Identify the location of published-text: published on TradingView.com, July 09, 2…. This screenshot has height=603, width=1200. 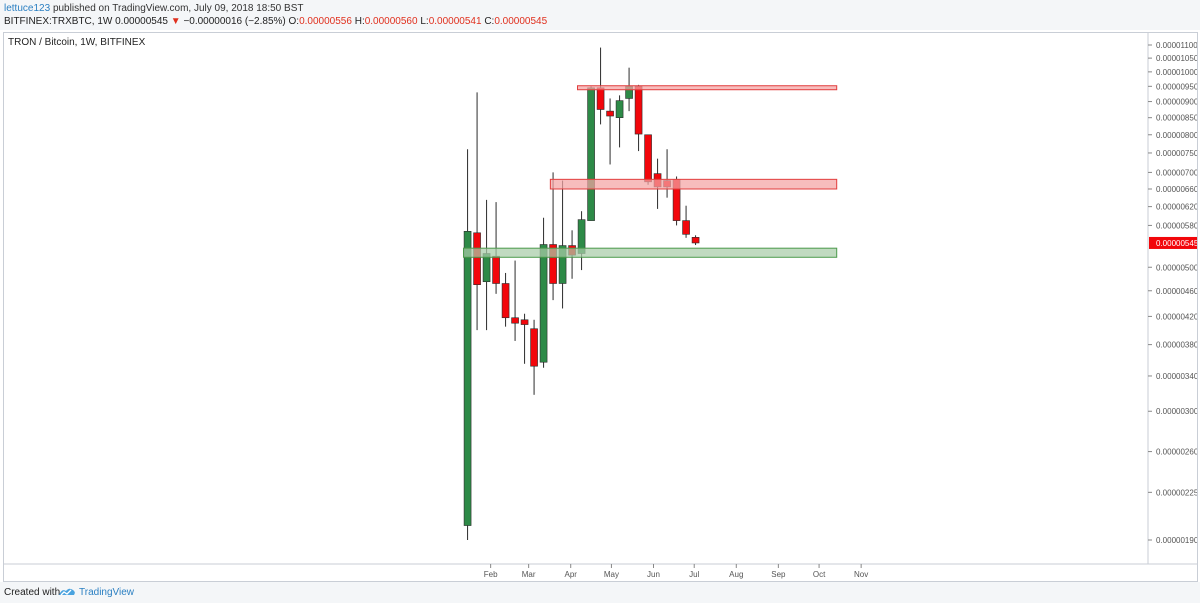
(178, 8).